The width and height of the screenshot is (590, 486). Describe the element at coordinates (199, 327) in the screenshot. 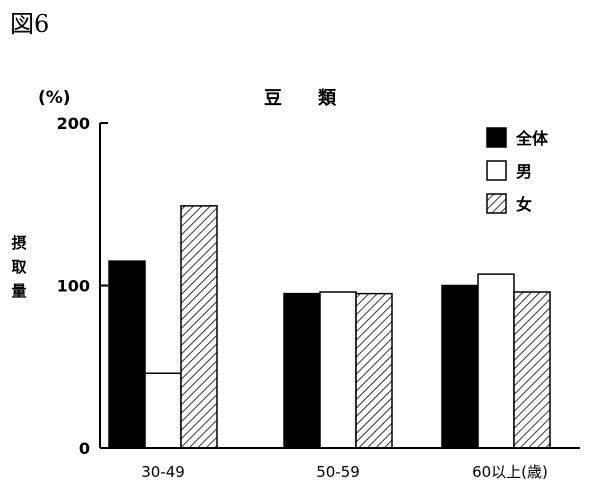

I see `bar-女-30-49` at that location.